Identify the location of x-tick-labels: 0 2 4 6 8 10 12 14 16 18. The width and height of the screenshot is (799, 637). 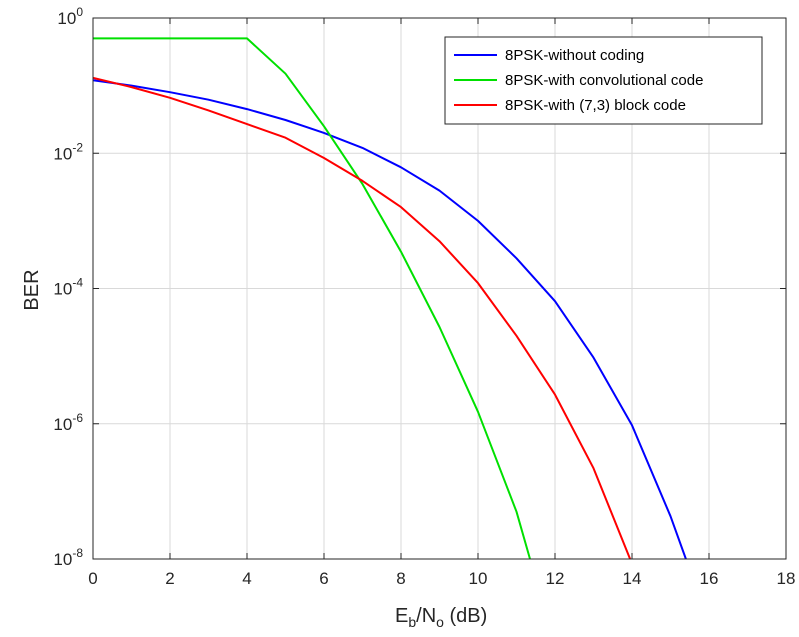
(441, 578).